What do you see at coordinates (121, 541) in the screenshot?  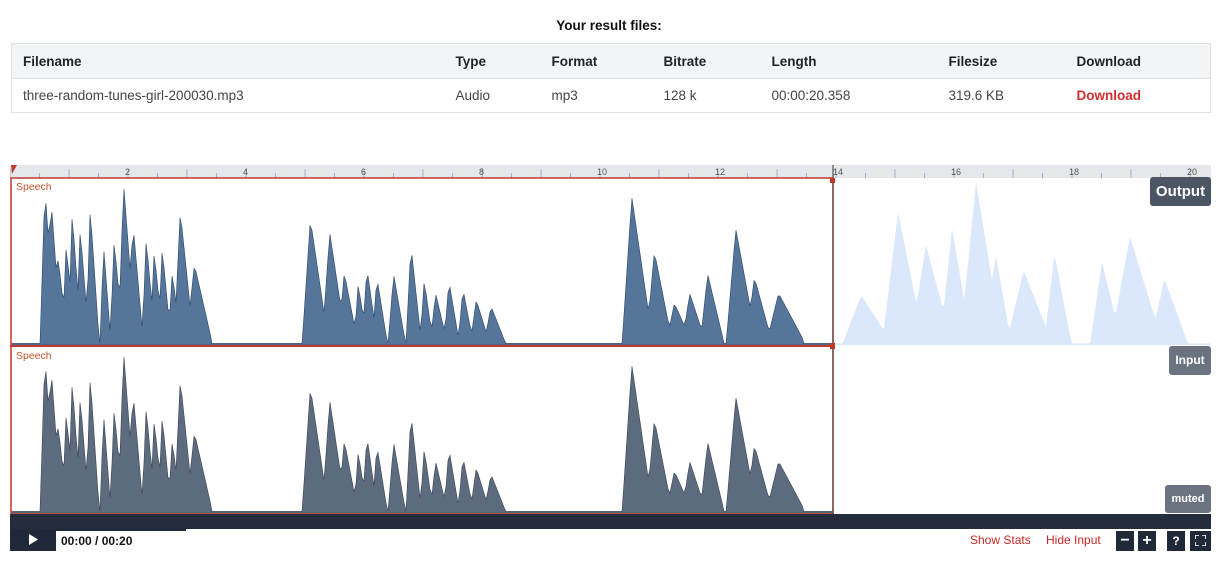 I see `time-display: 00:00 / 00:20` at bounding box center [121, 541].